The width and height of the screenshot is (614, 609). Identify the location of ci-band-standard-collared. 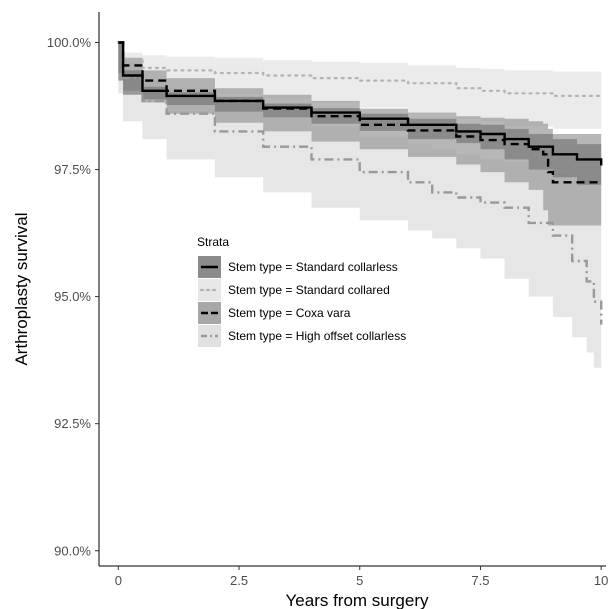
(360, 85).